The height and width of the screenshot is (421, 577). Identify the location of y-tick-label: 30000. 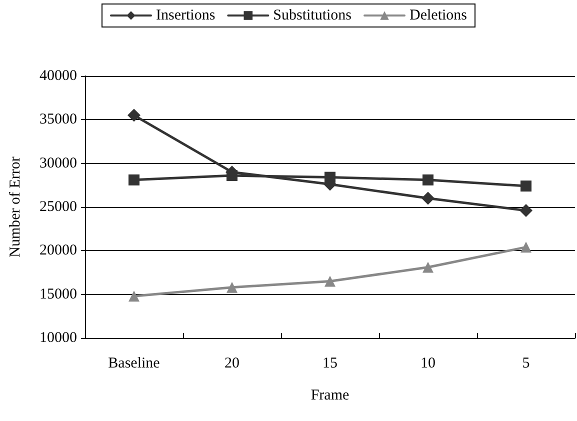
(58, 163).